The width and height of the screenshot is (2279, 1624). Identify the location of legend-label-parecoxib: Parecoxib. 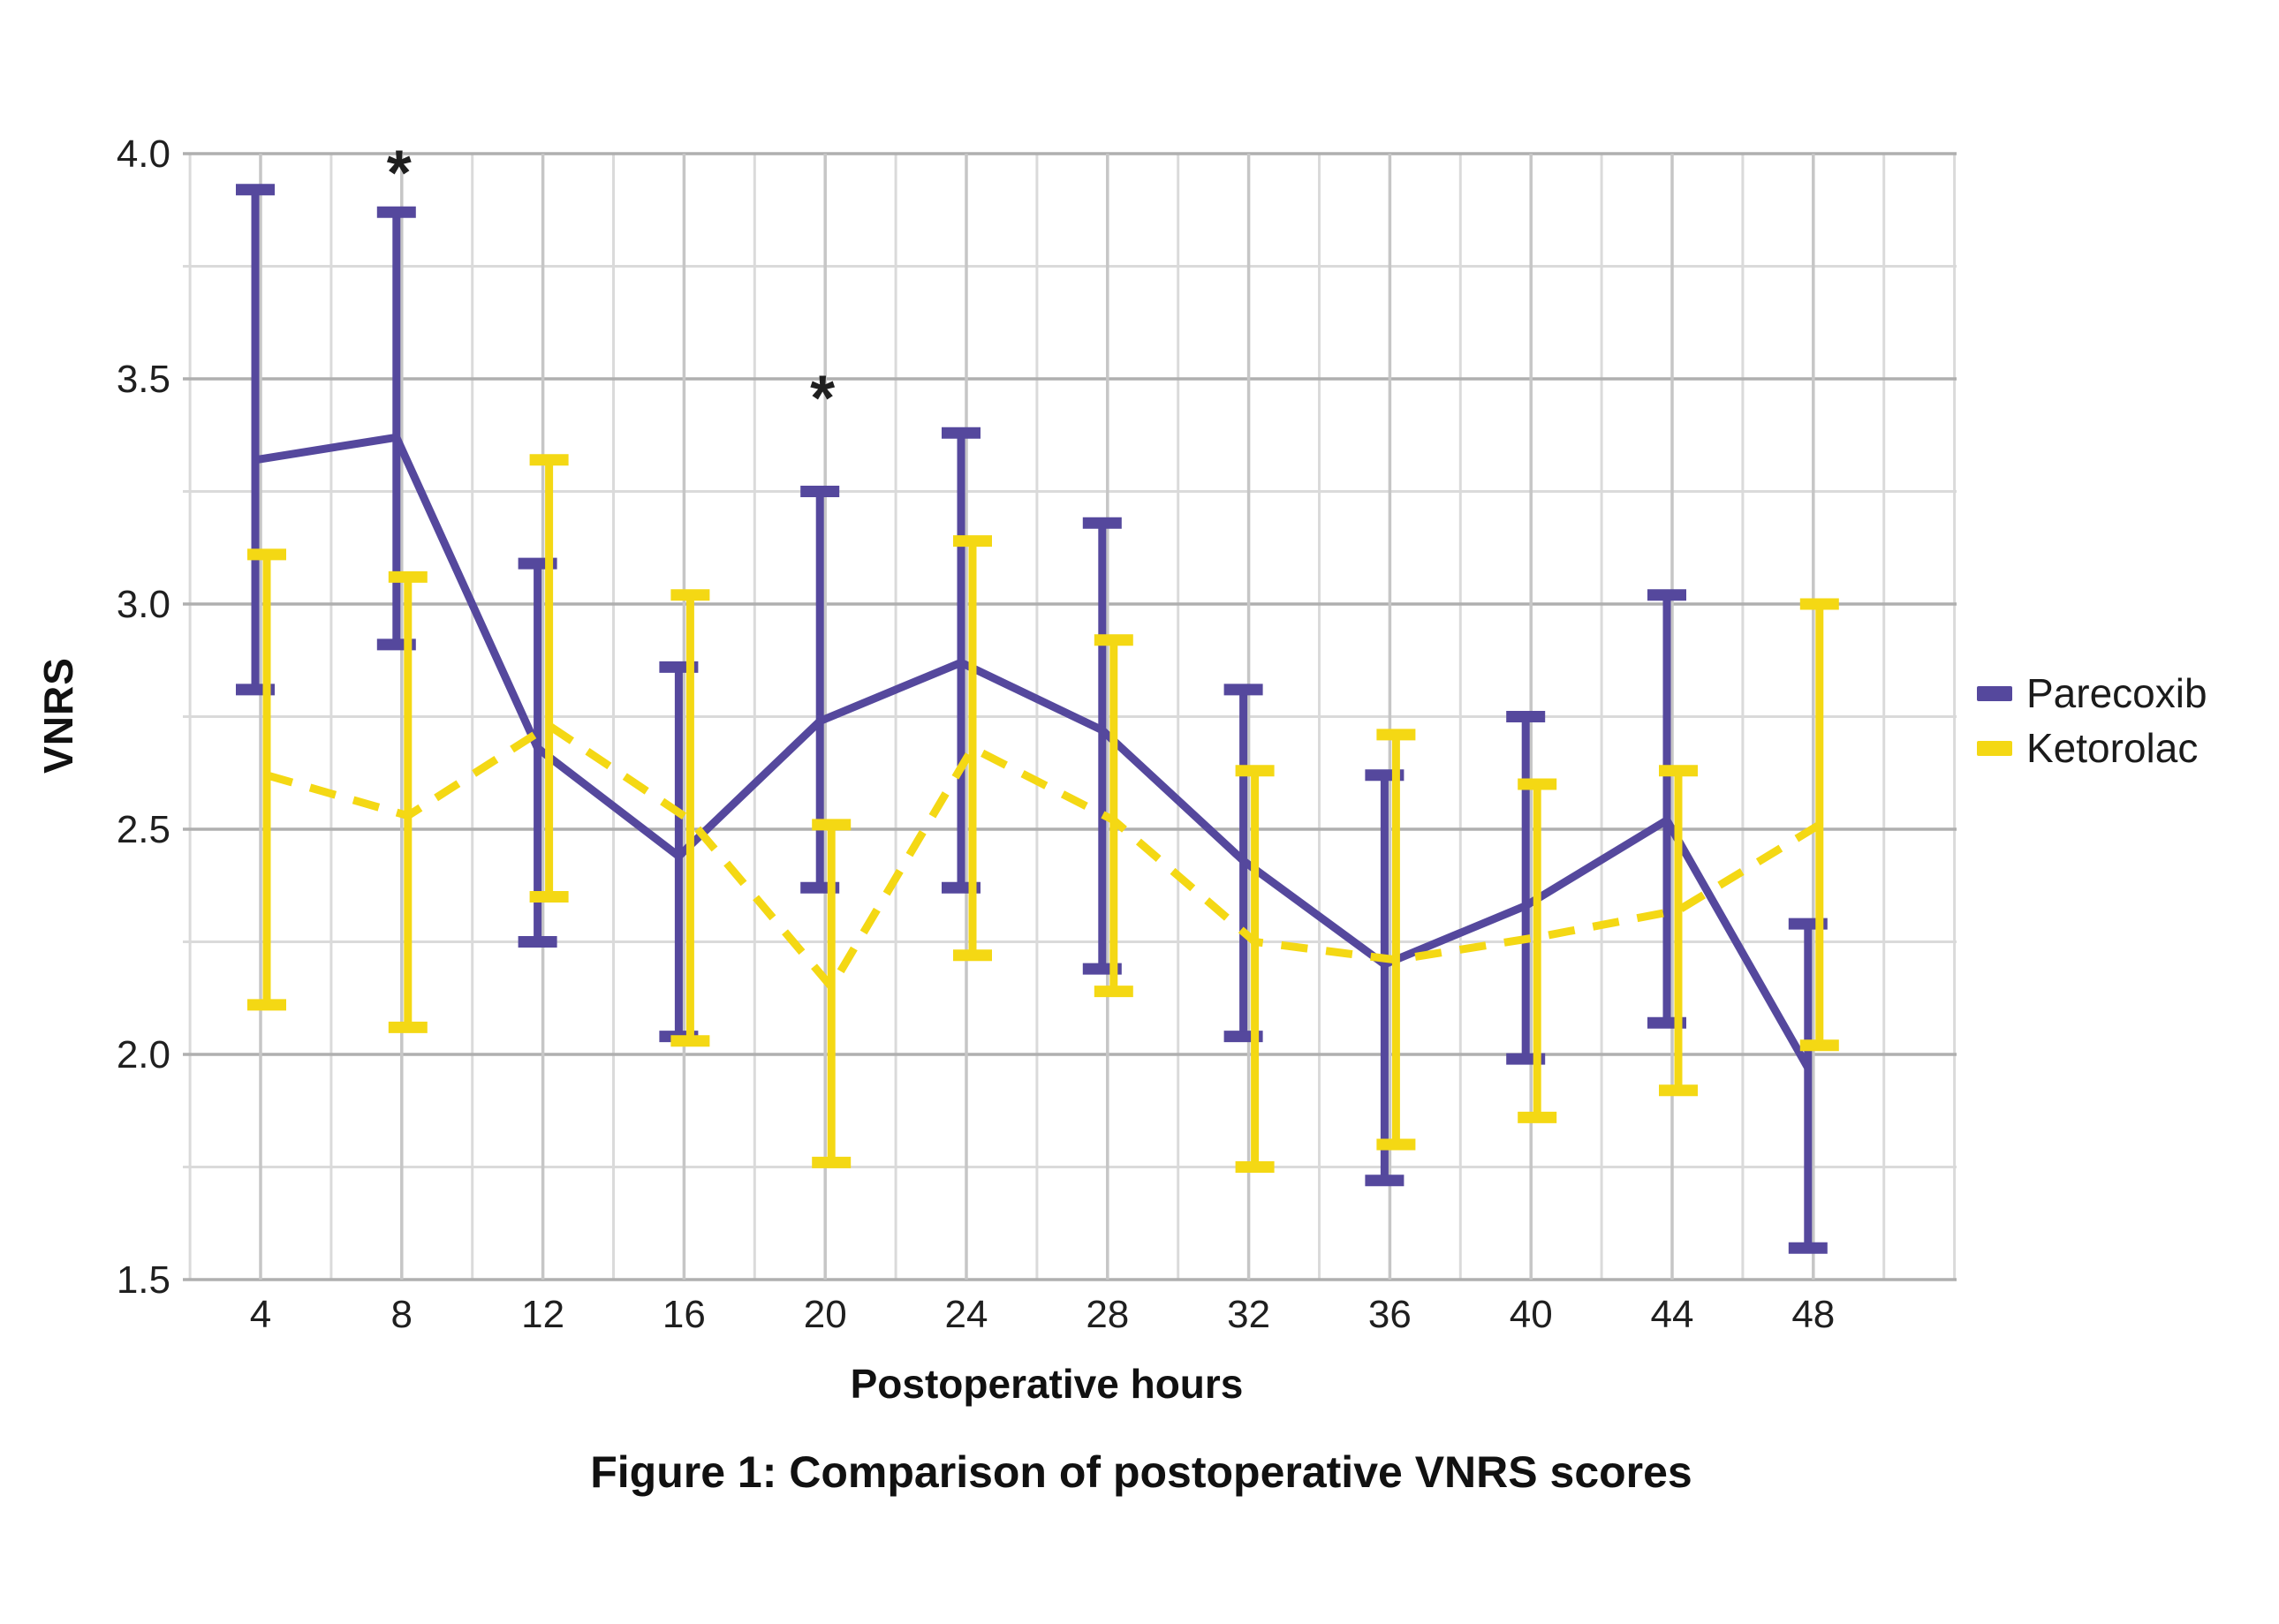
(2116, 693).